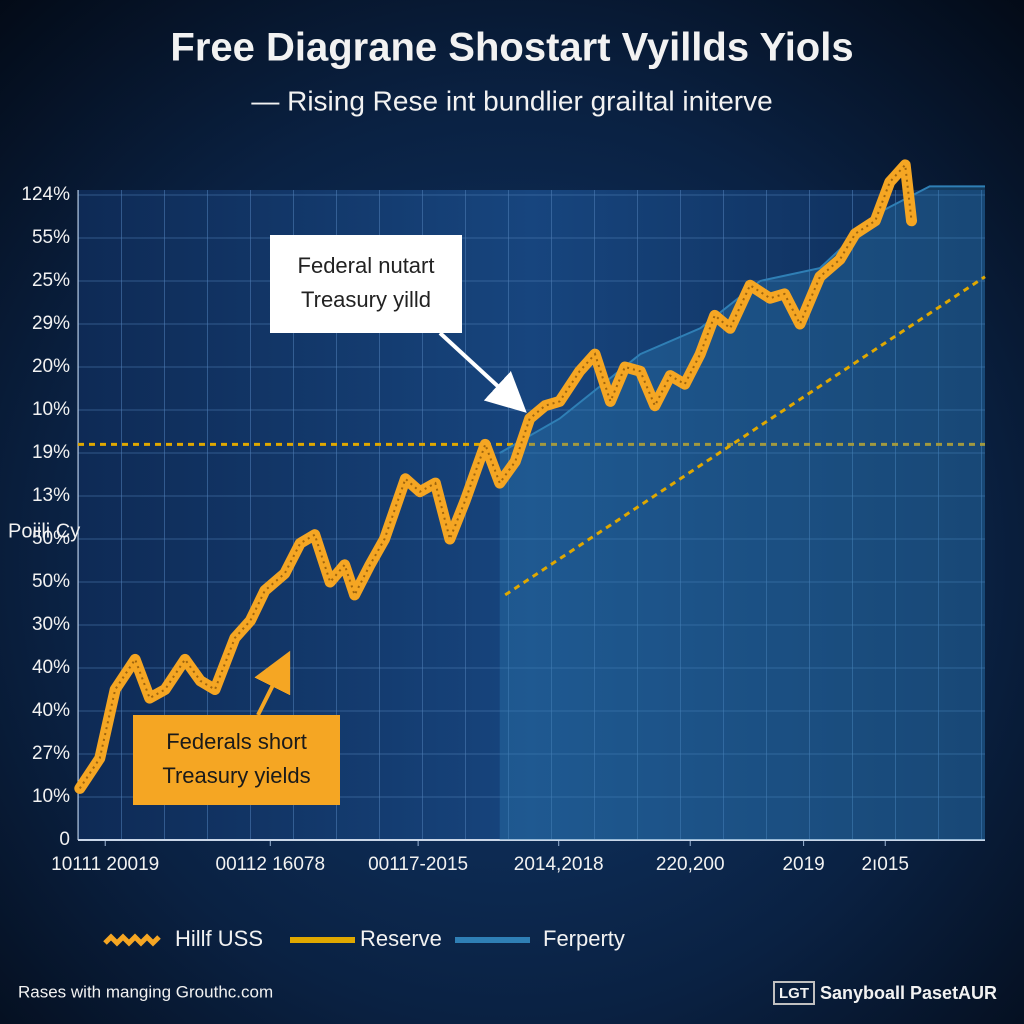 The image size is (1024, 1024). I want to click on footer-right: Sanyboall PasetAUR, so click(908, 993).